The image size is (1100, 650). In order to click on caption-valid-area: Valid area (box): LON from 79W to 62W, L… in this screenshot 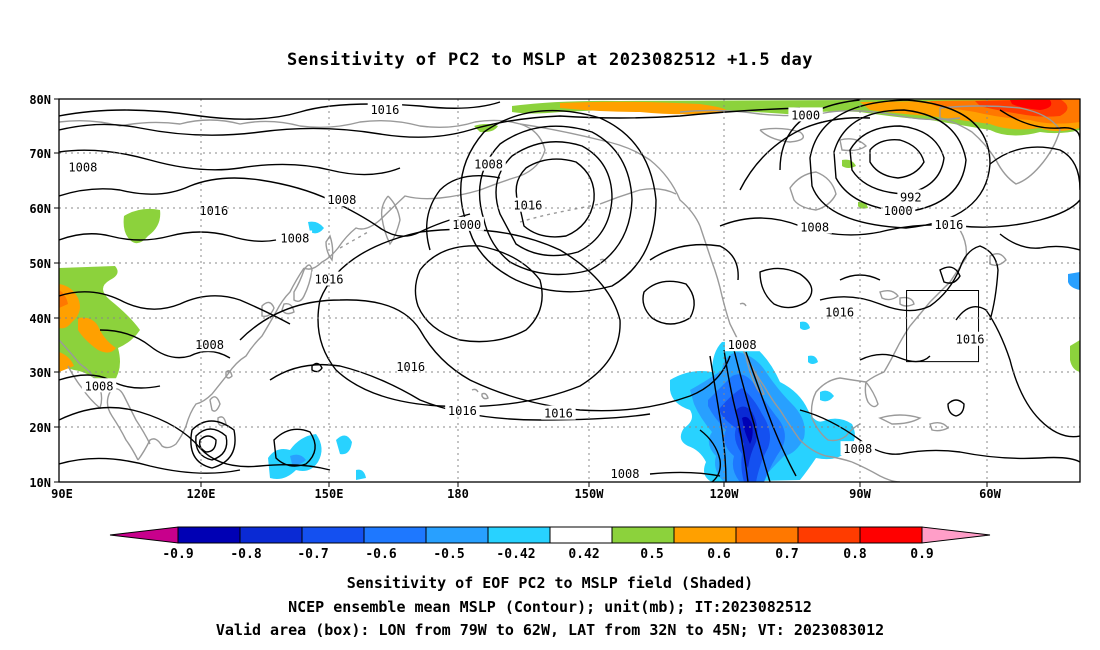, I will do `click(550, 630)`.